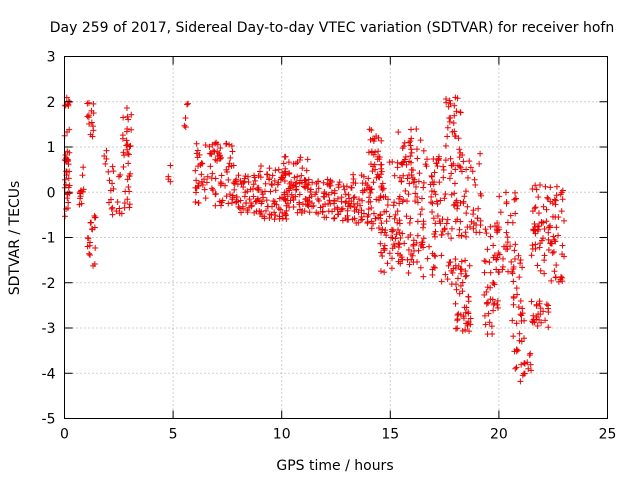 Image resolution: width=640 pixels, height=480 pixels. I want to click on y-axis-label: SDTVAR / TECUs, so click(15, 238).